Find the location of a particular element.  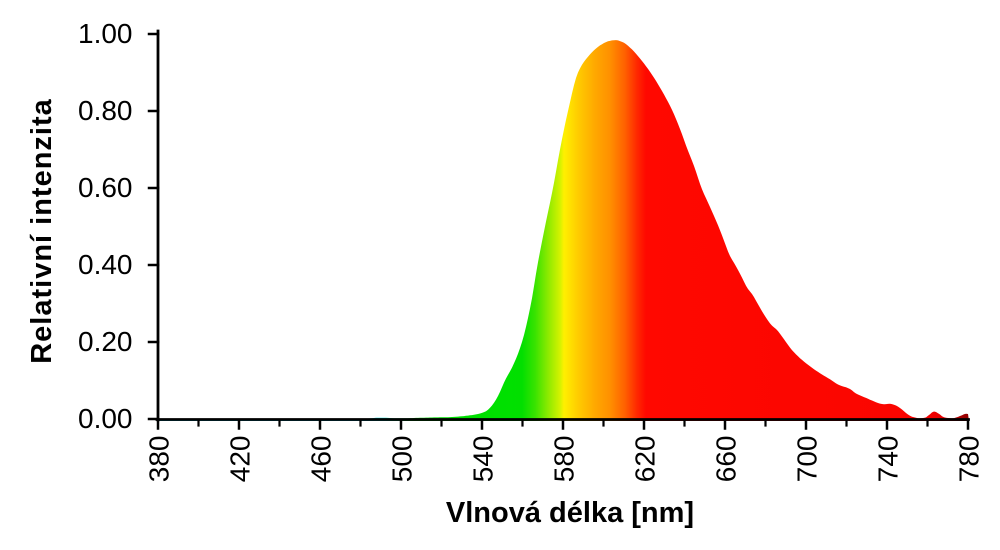

svg-text: 0.40 is located at coordinates (105, 264).